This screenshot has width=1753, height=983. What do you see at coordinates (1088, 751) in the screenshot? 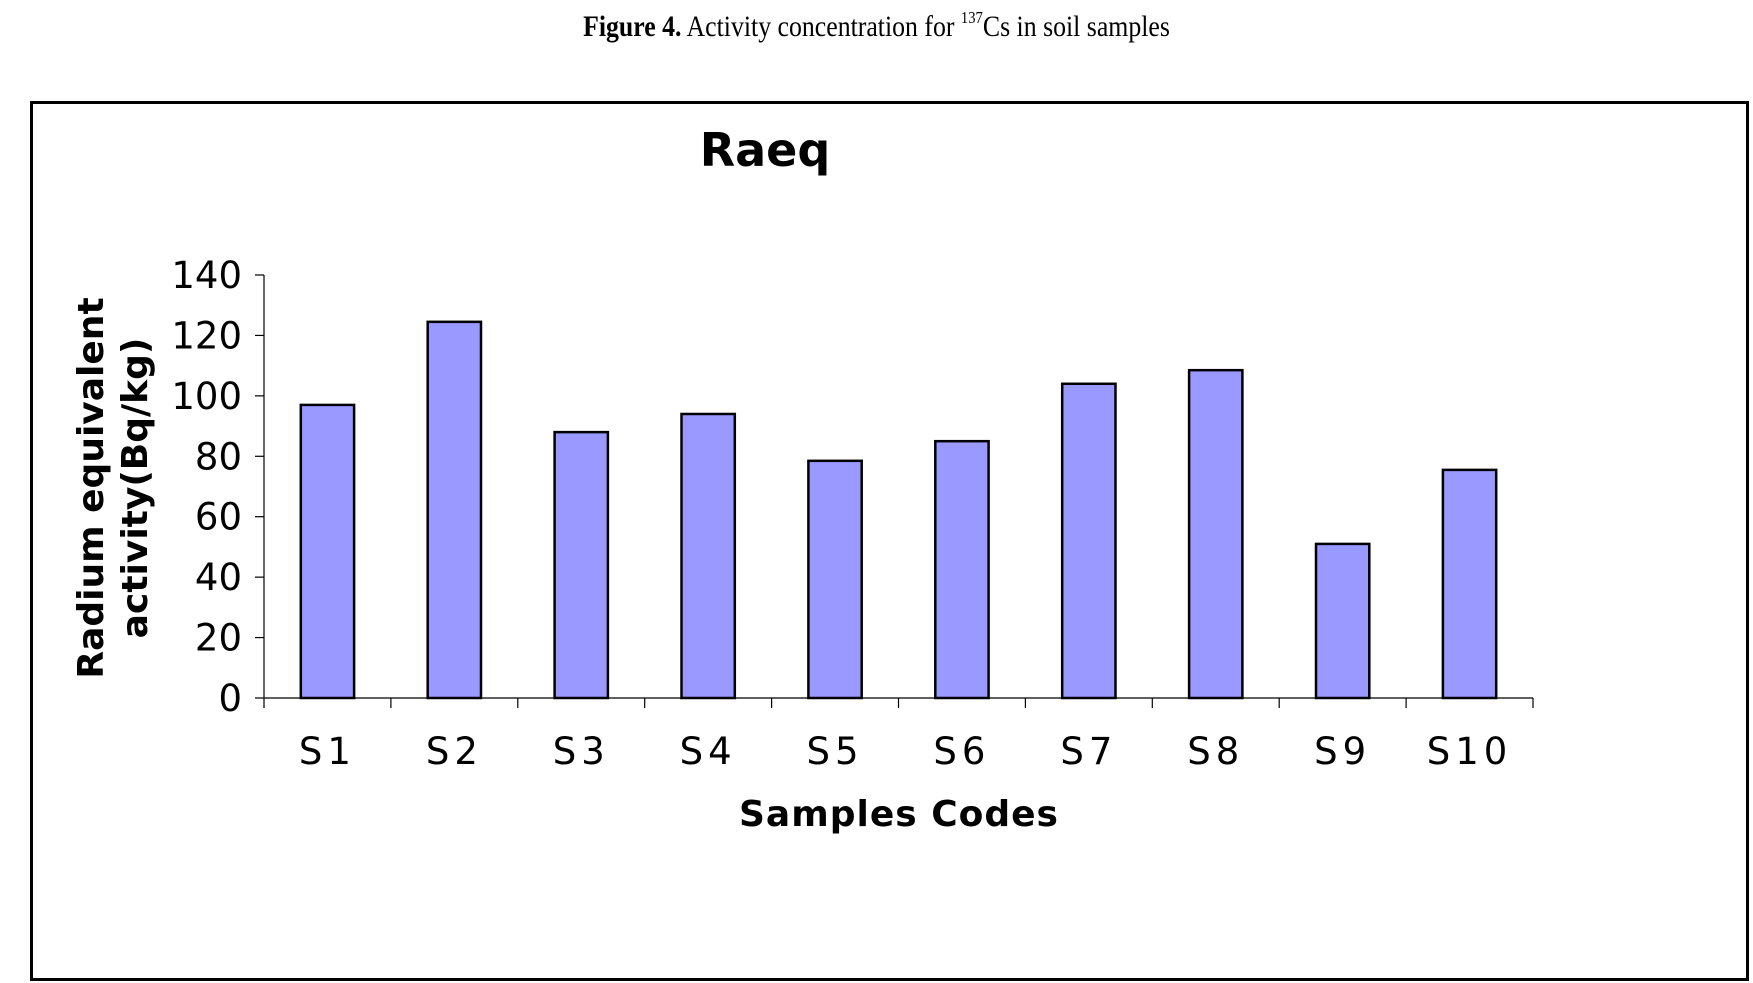
I see `x-tick-label: S7` at bounding box center [1088, 751].